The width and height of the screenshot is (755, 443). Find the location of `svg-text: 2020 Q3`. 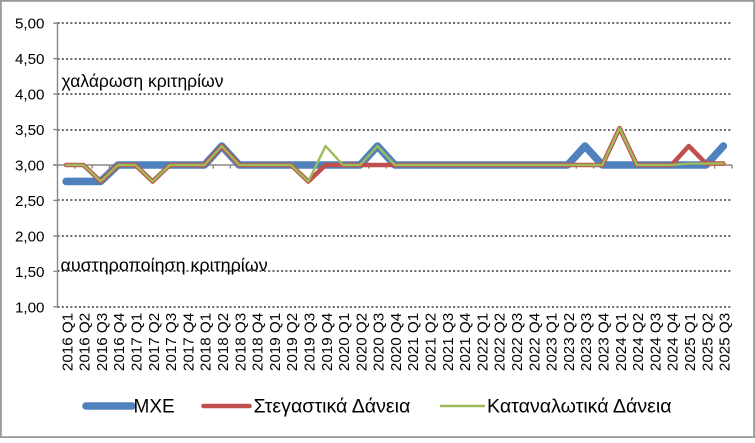

svg-text: 2020 Q3 is located at coordinates (379, 342).